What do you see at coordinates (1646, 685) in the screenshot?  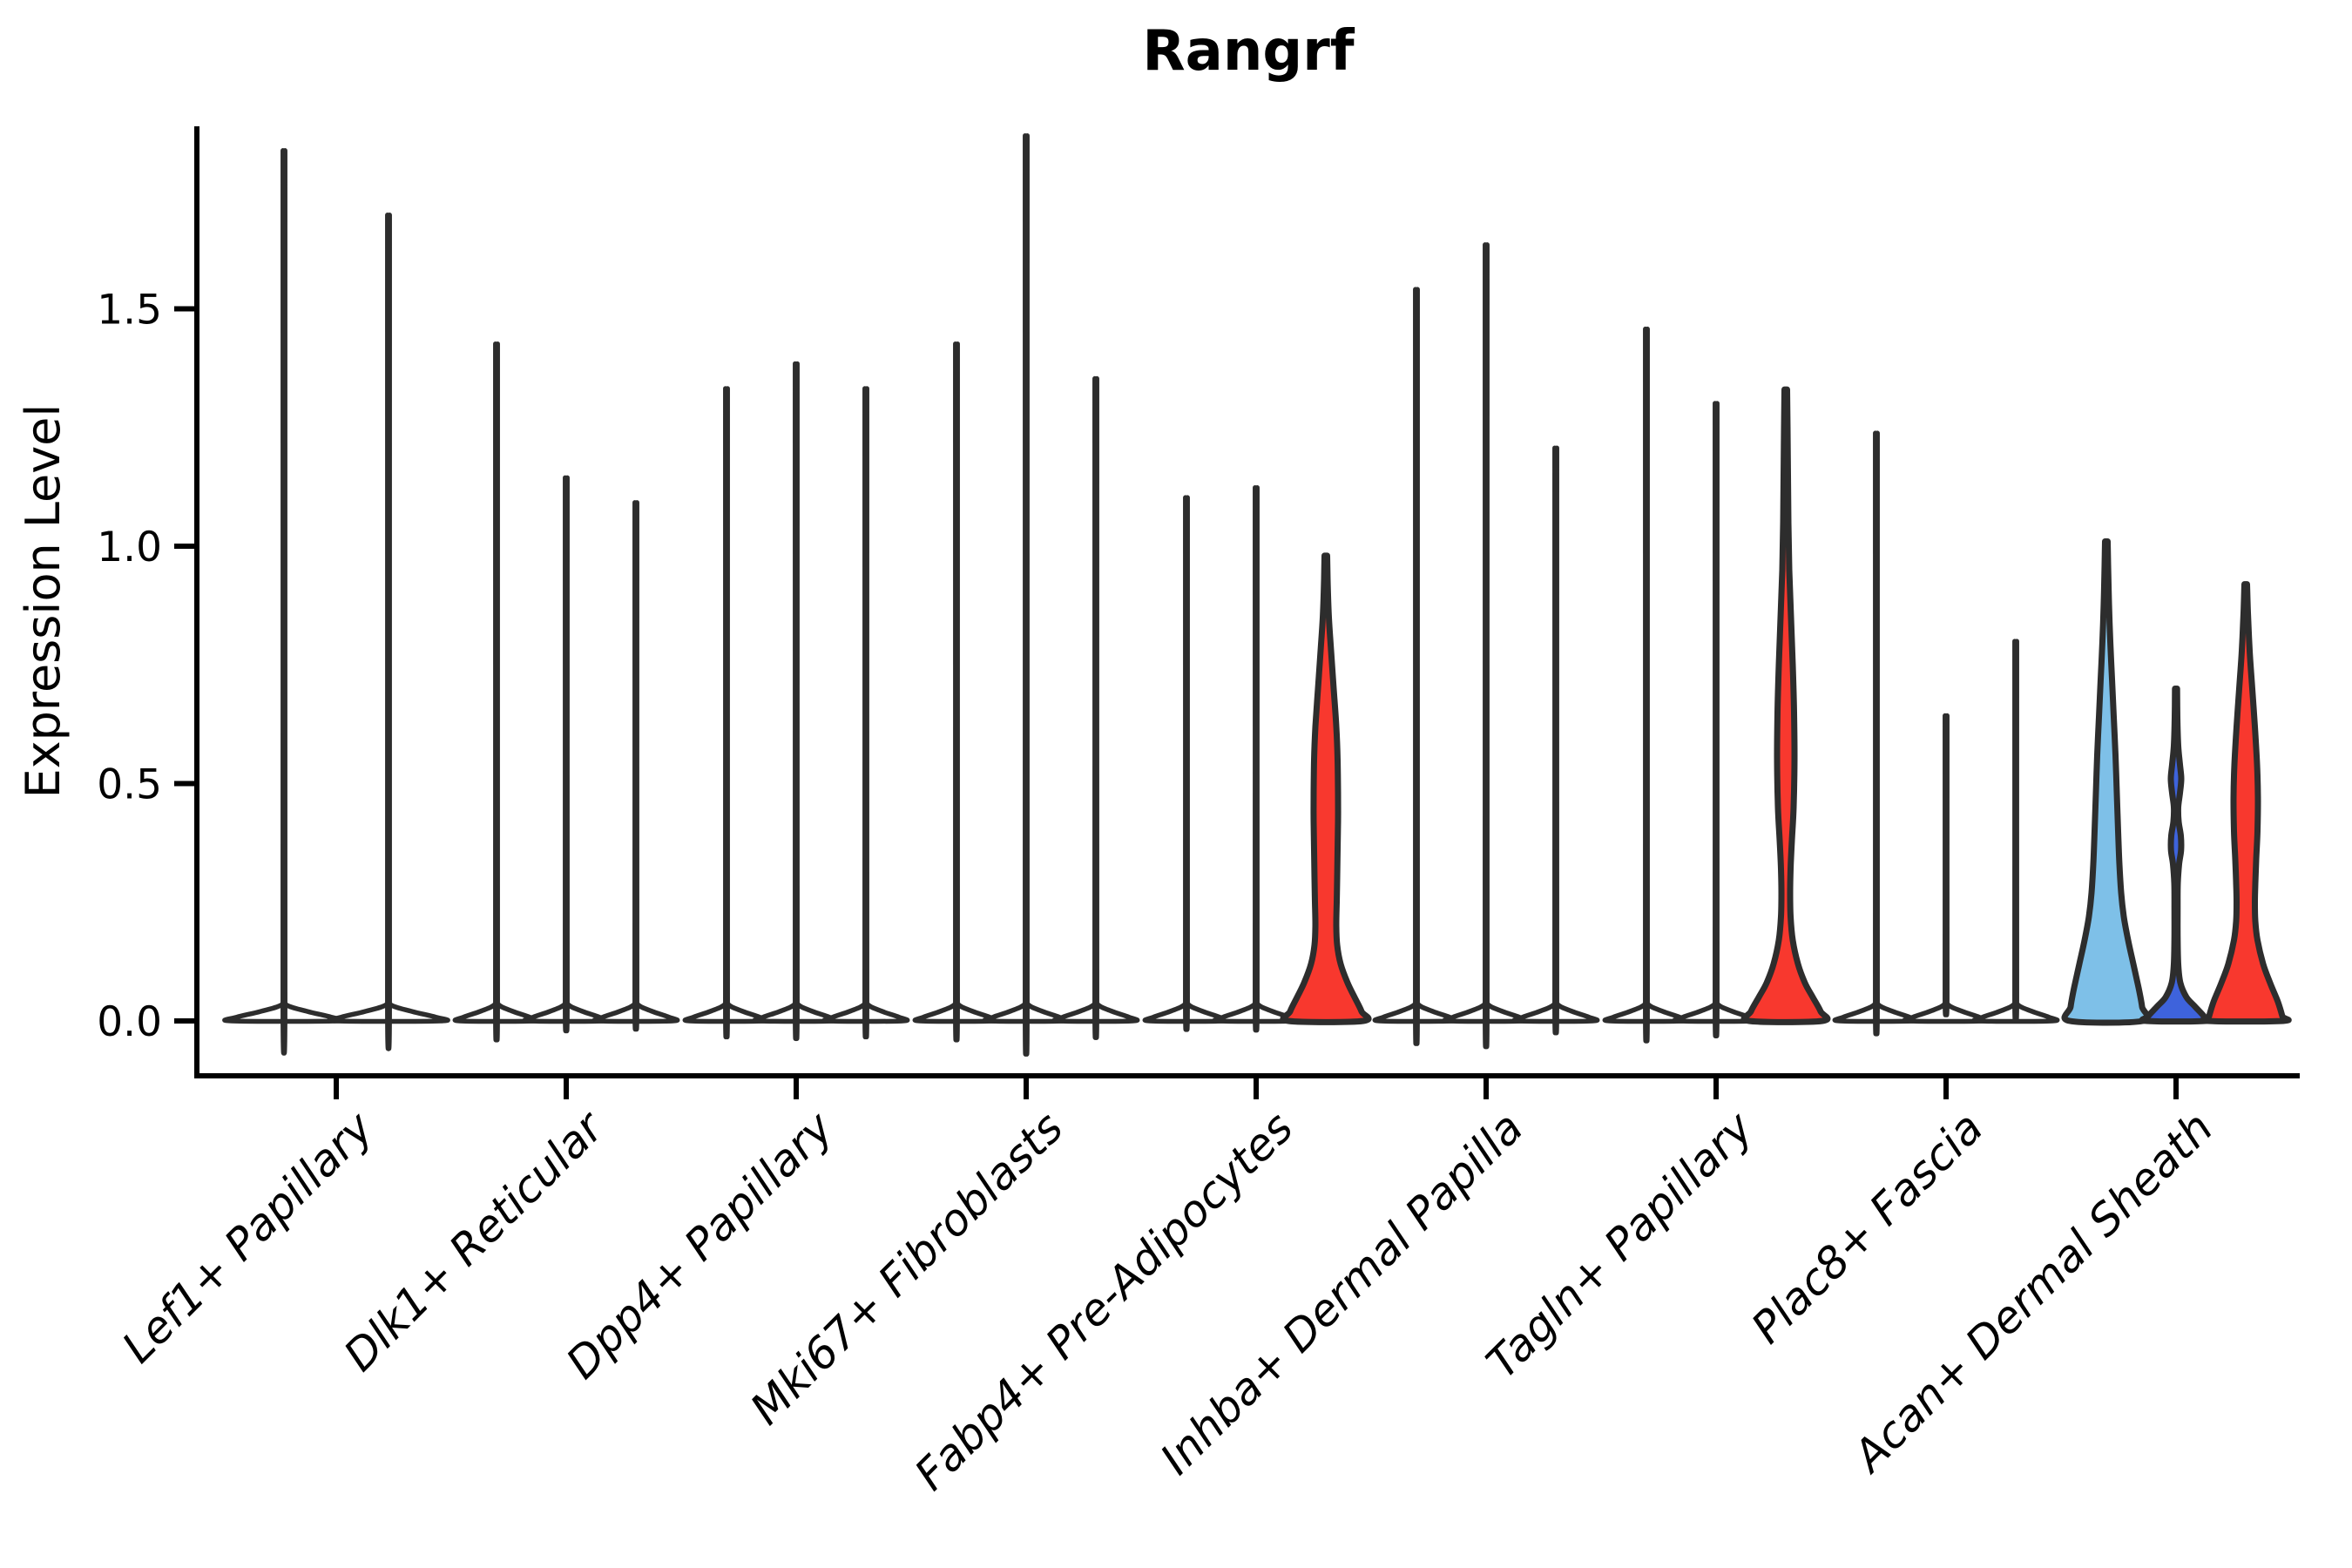 I see `violin-7-1-white` at bounding box center [1646, 685].